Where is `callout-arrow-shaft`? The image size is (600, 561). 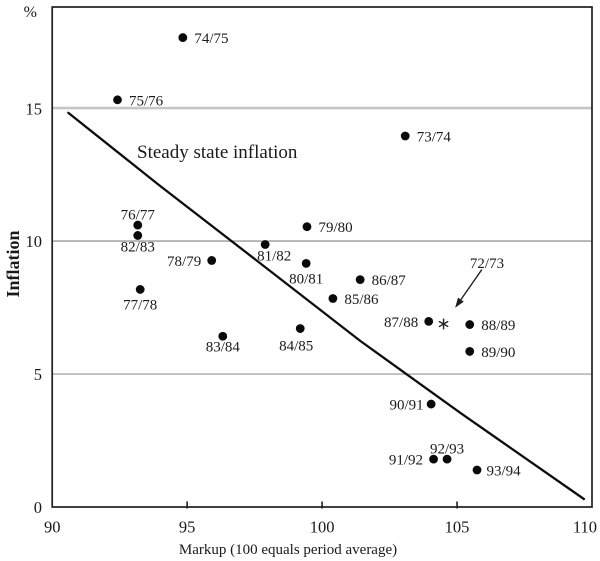
callout-arrow-shaft is located at coordinates (471, 284).